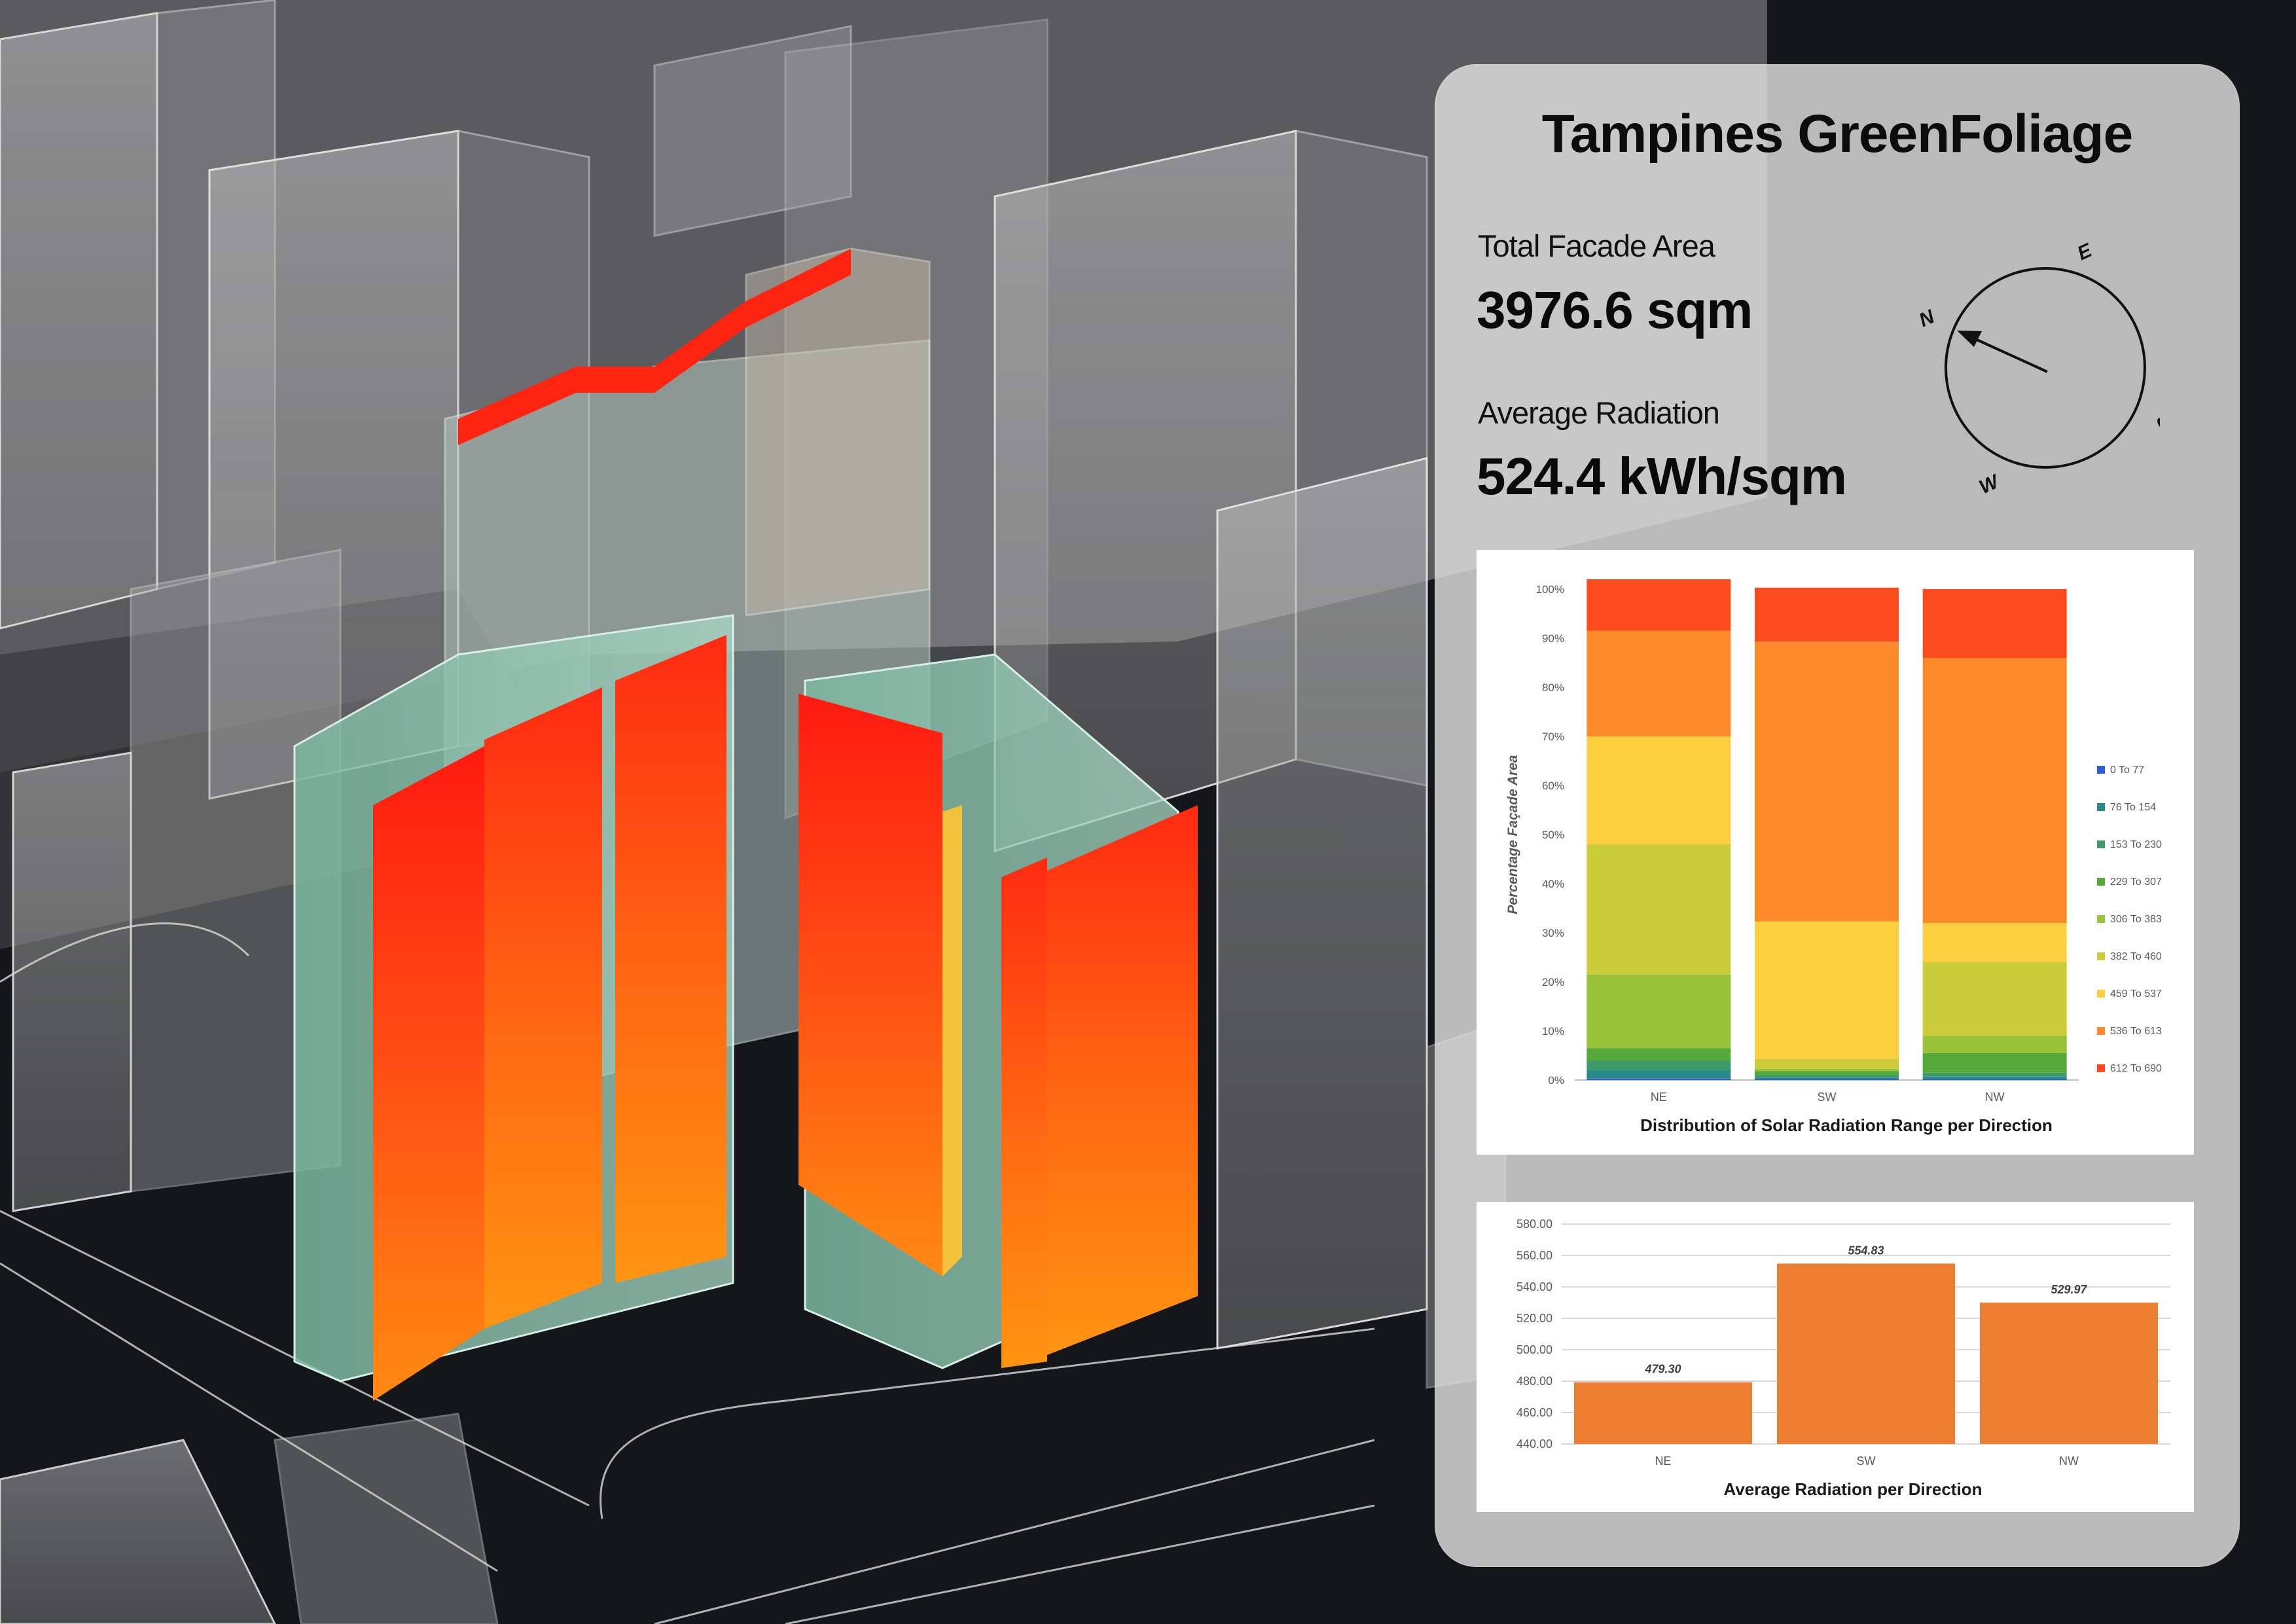 The image size is (2296, 1624). What do you see at coordinates (2133, 807) in the screenshot?
I see `legend-label: 76 To 154` at bounding box center [2133, 807].